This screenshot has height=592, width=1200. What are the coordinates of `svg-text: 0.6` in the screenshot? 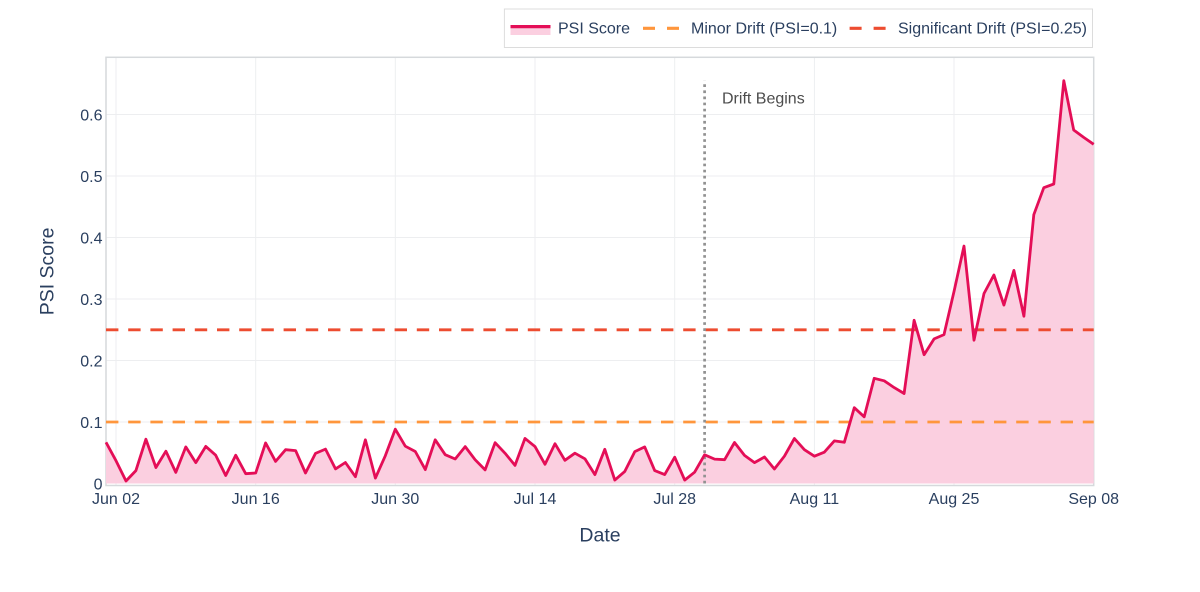 It's located at (91, 115).